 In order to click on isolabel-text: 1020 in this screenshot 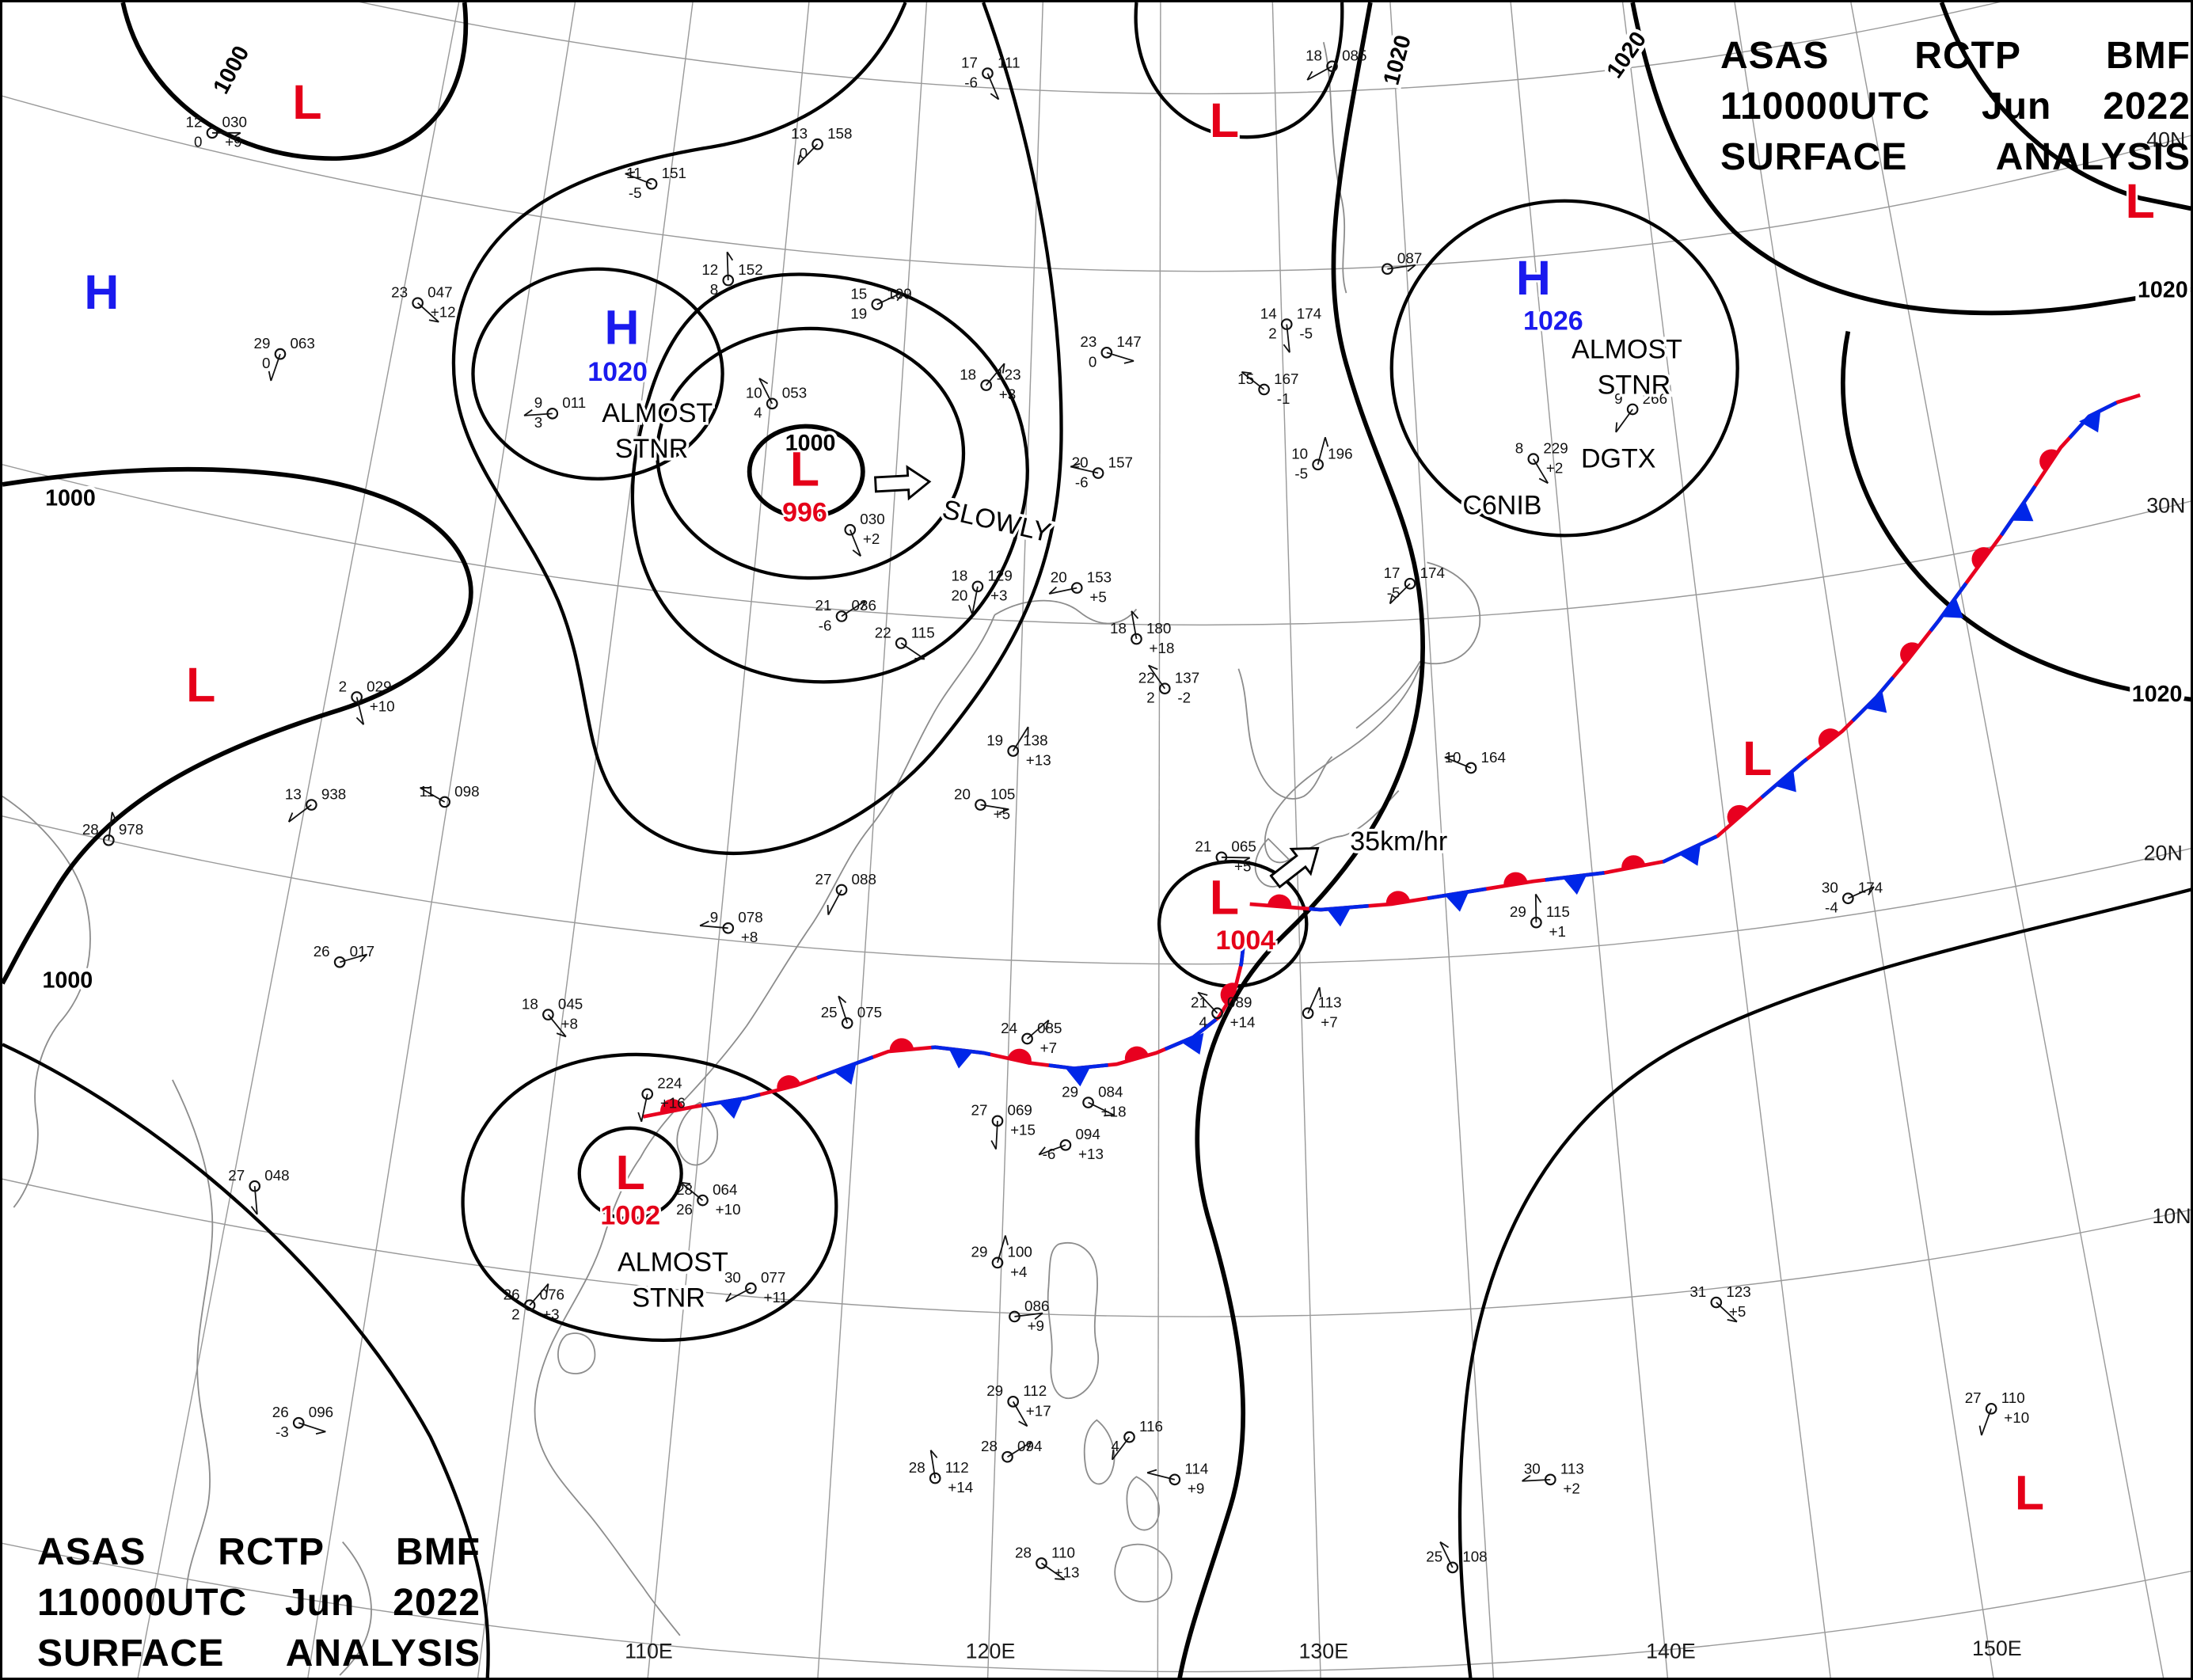, I will do `click(2157, 694)`.